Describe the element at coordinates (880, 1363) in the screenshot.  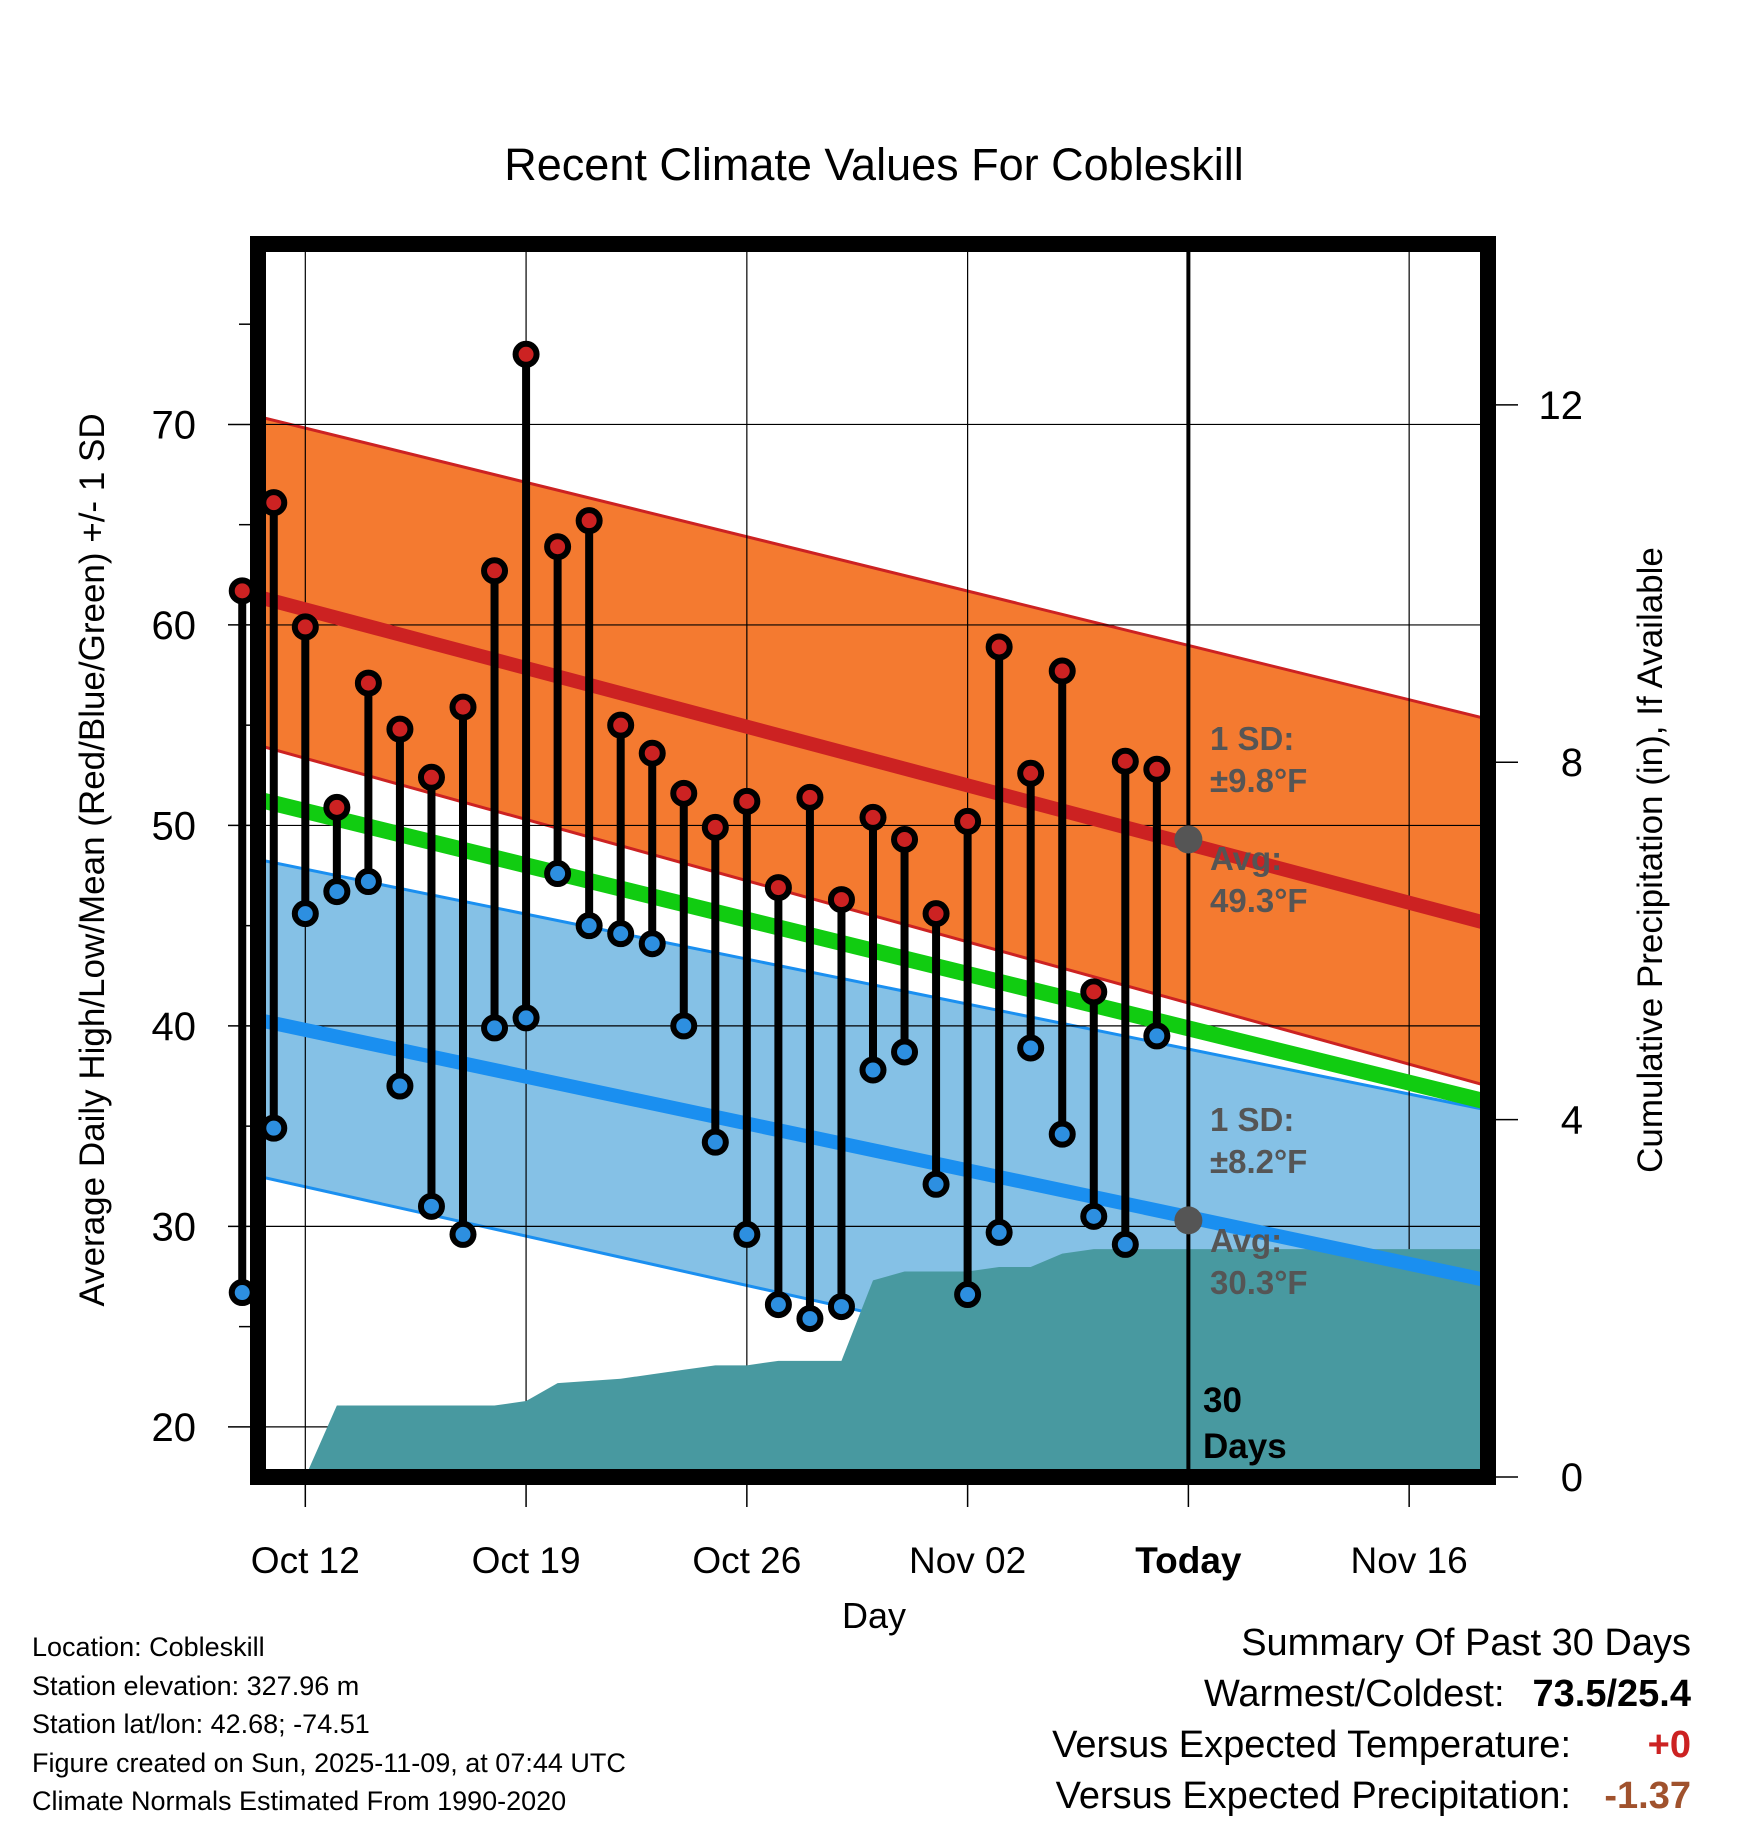
I see `precip-area` at that location.